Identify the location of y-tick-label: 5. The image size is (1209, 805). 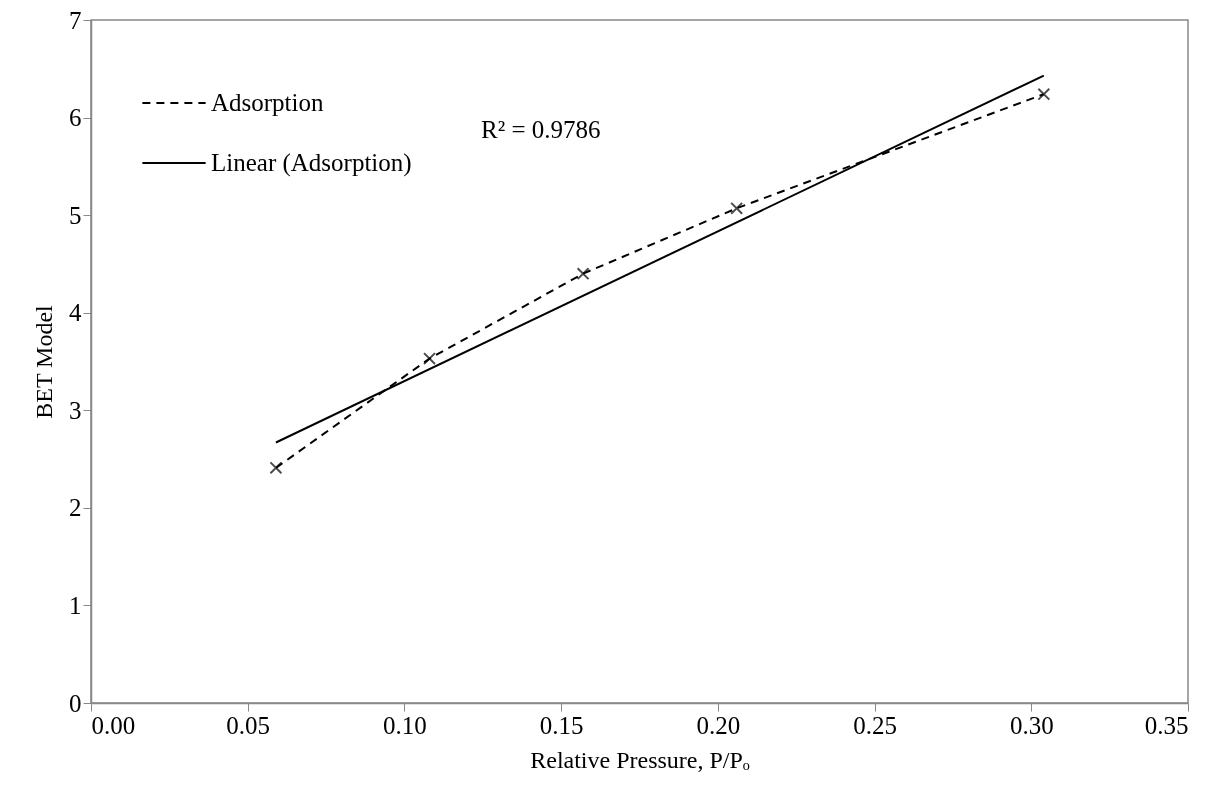
(75, 215).